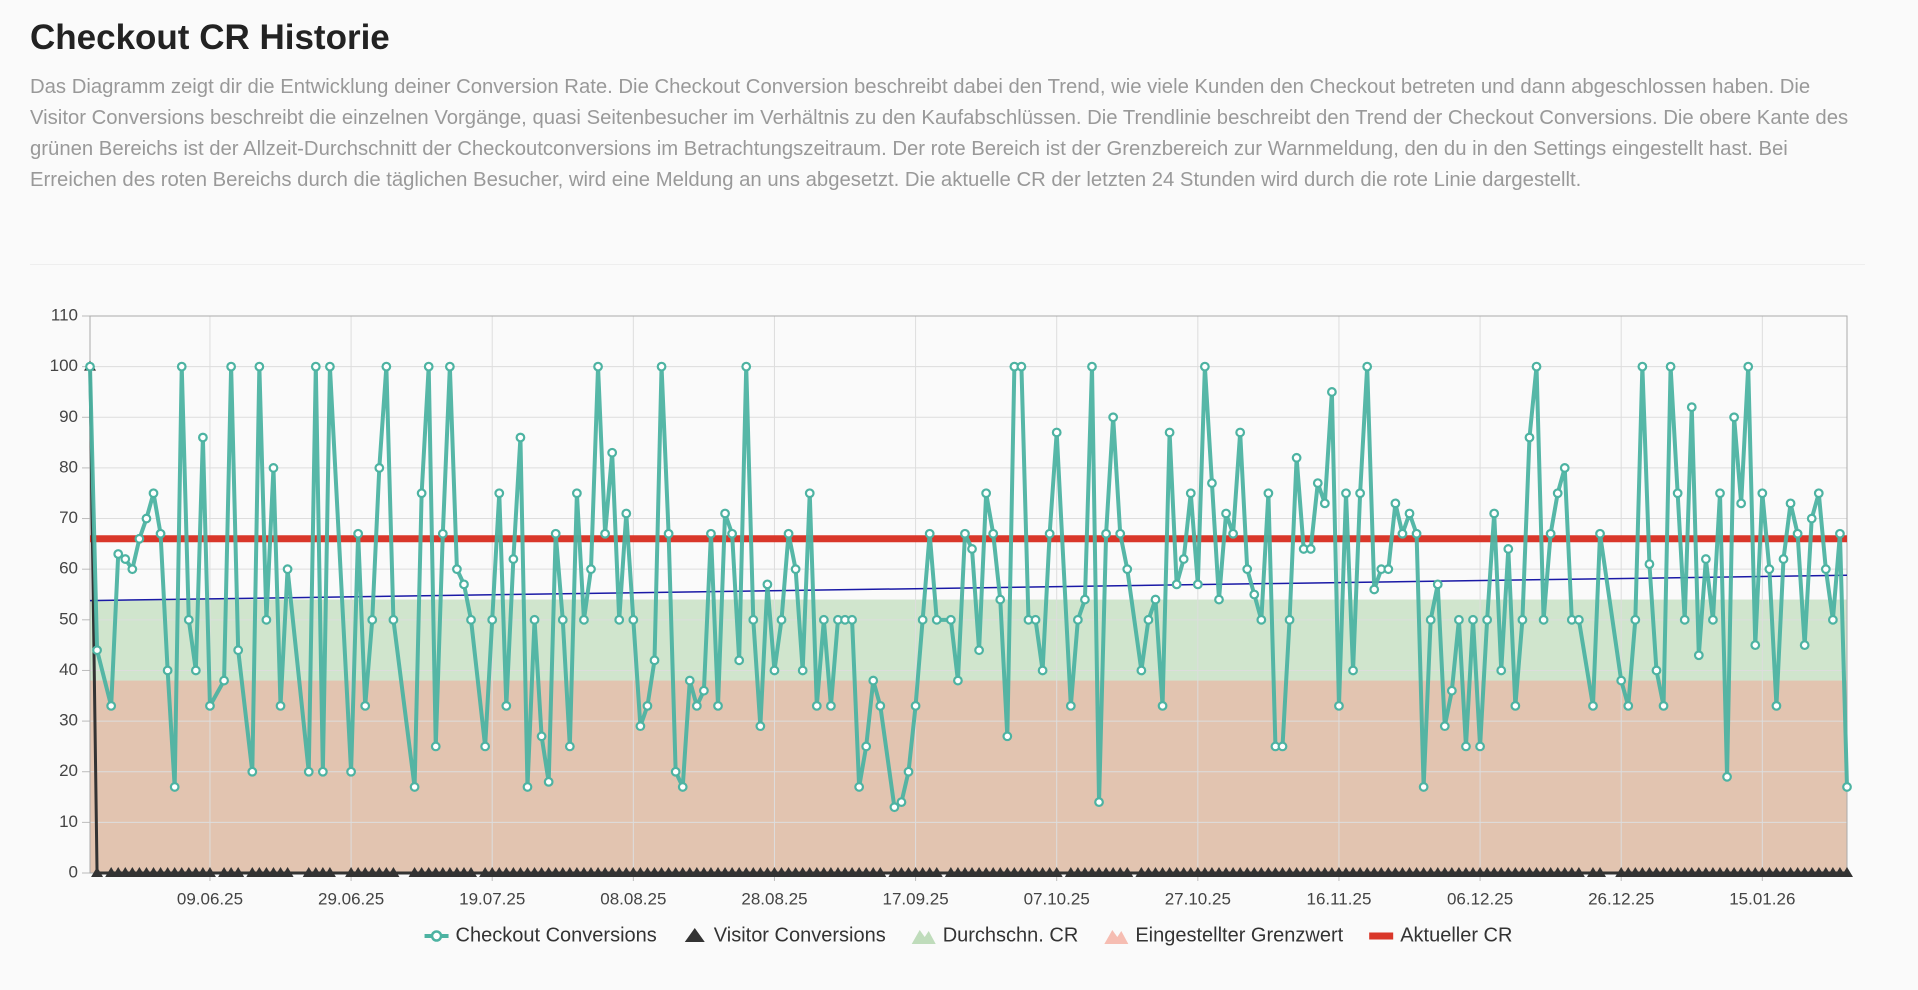 This screenshot has height=990, width=1918. Describe the element at coordinates (1198, 898) in the screenshot. I see `x-tick-label: 27.10.25` at that location.